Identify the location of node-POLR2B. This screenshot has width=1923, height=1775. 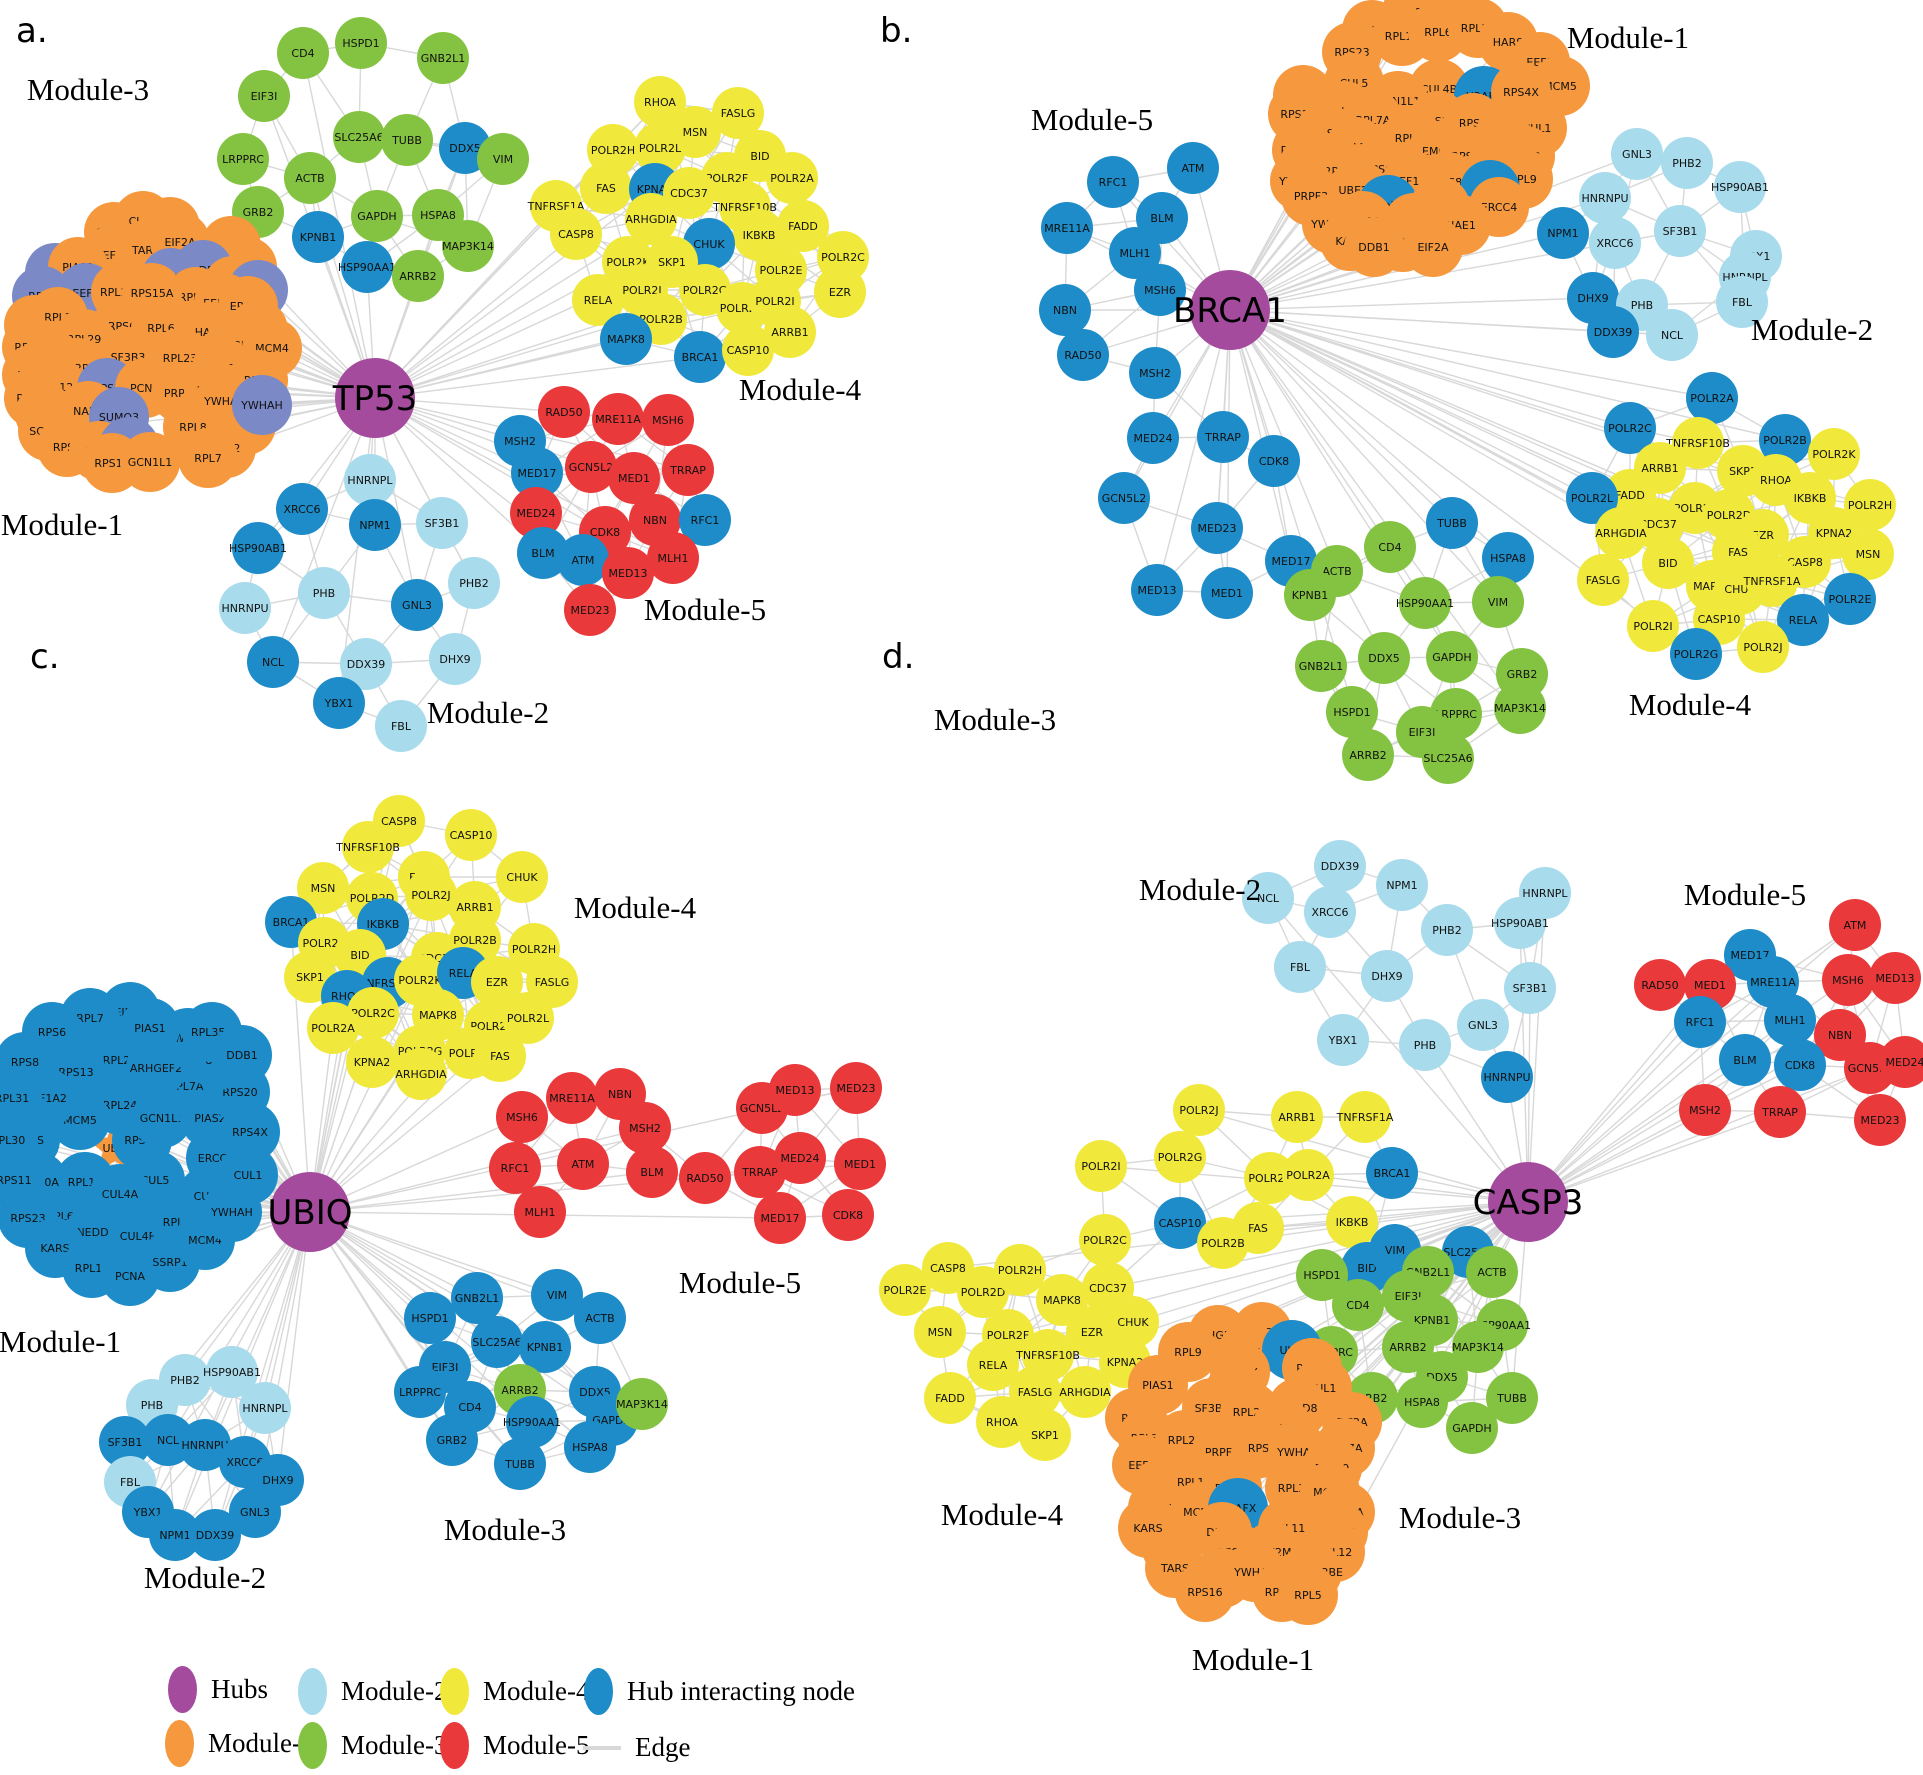
(1223, 1243).